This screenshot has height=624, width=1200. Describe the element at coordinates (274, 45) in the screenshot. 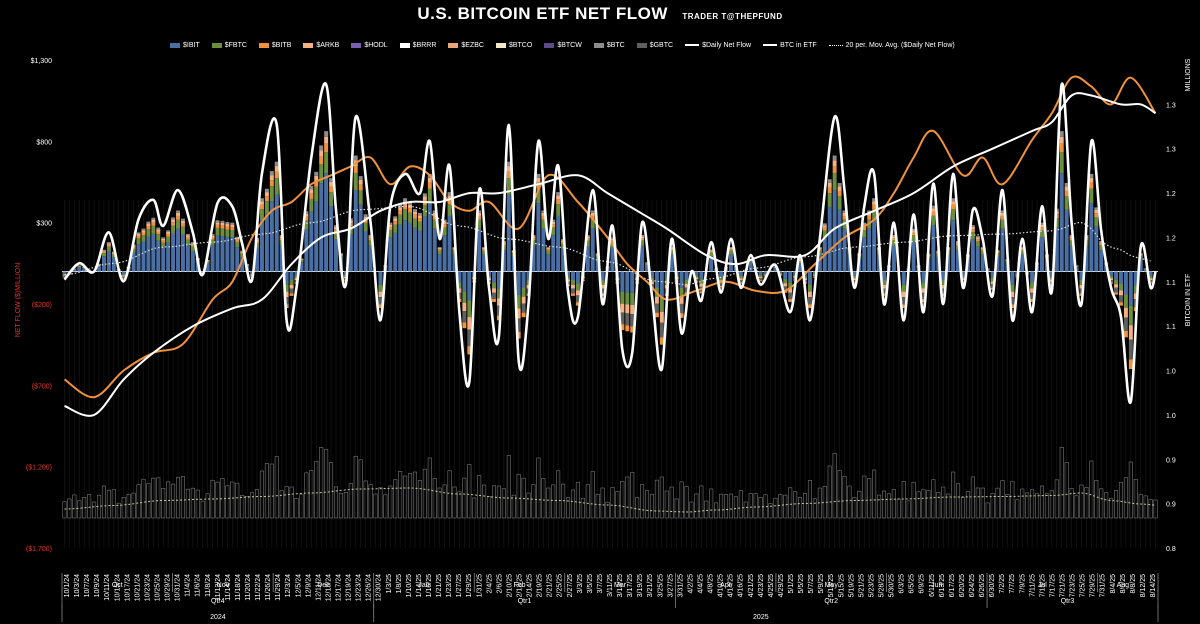

I see `legend-item: $BITB` at that location.